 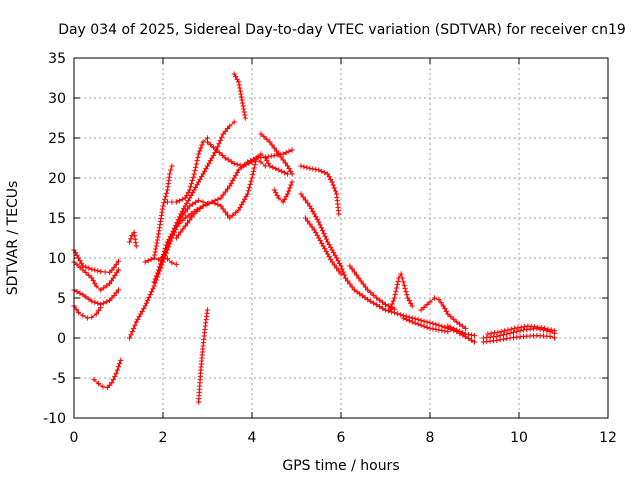 I want to click on series-arc-v, so click(x=372, y=287).